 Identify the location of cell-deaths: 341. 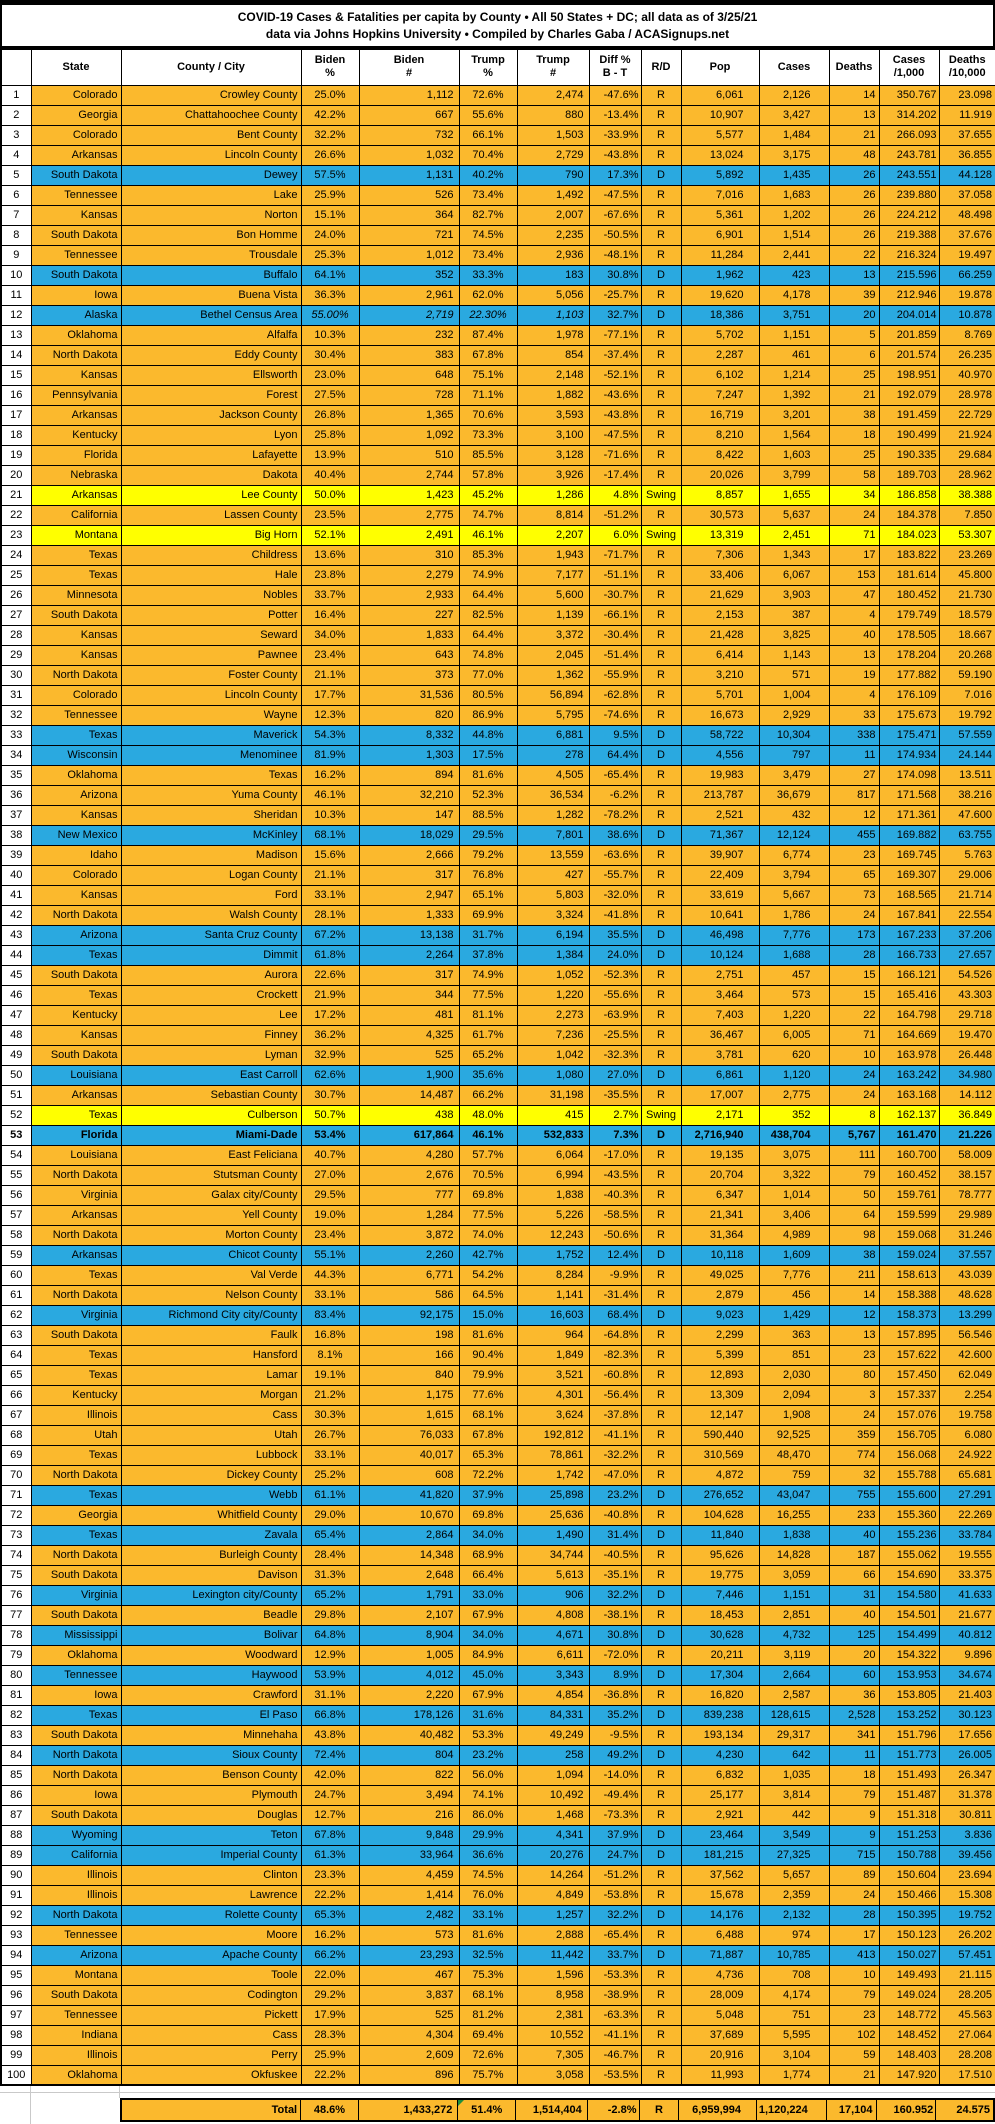
(854, 1735).